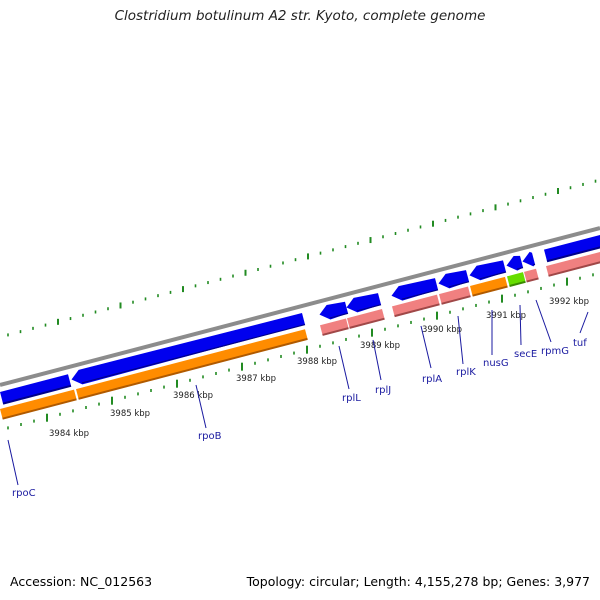 This screenshot has height=600, width=600. What do you see at coordinates (81, 581) in the screenshot?
I see `accession-text: Accession: NC_012563` at bounding box center [81, 581].